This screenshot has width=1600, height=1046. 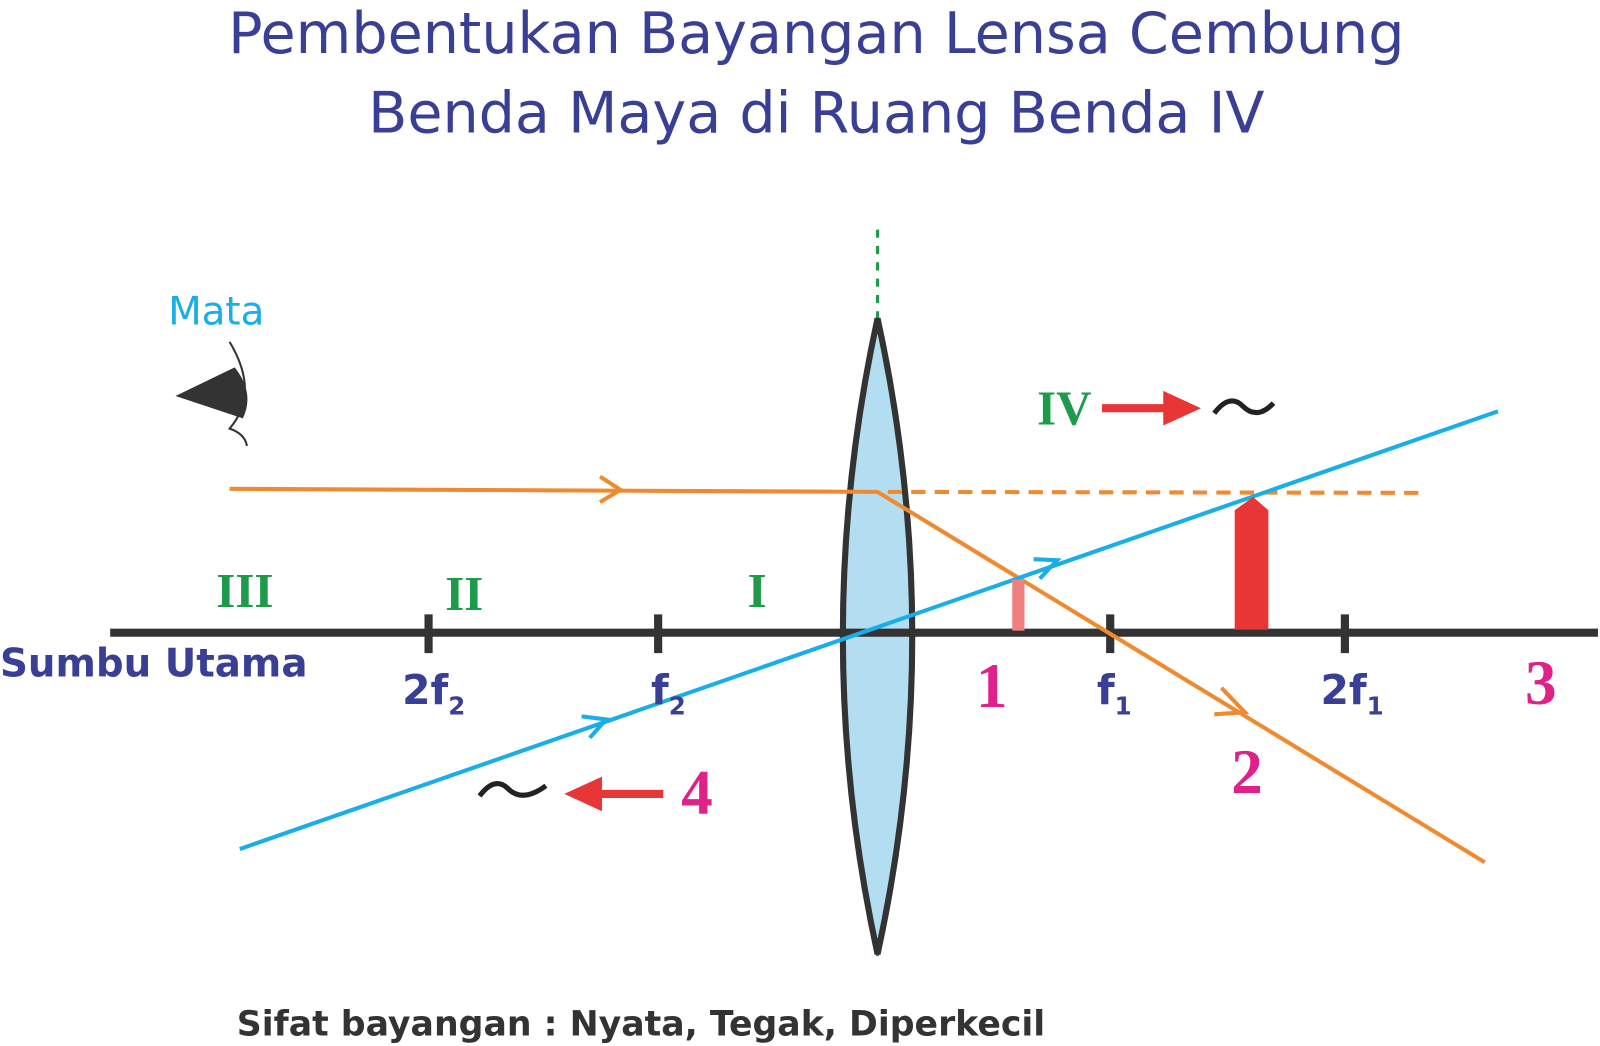 What do you see at coordinates (757, 590) in the screenshot?
I see `region-label: I` at bounding box center [757, 590].